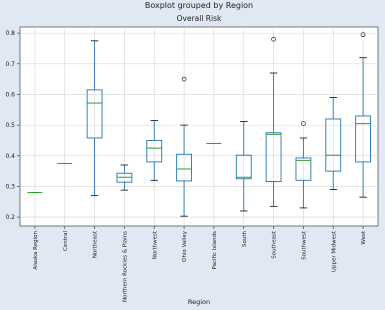 The height and width of the screenshot is (310, 385). I want to click on x-tick-label: Northeast, so click(96, 244).